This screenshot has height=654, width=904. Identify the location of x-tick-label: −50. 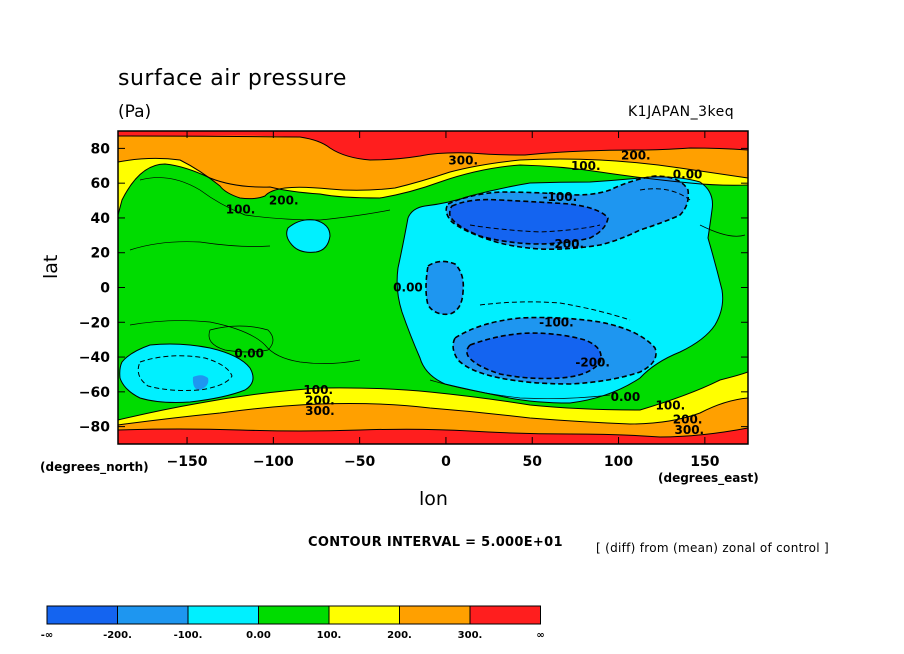
(359, 462).